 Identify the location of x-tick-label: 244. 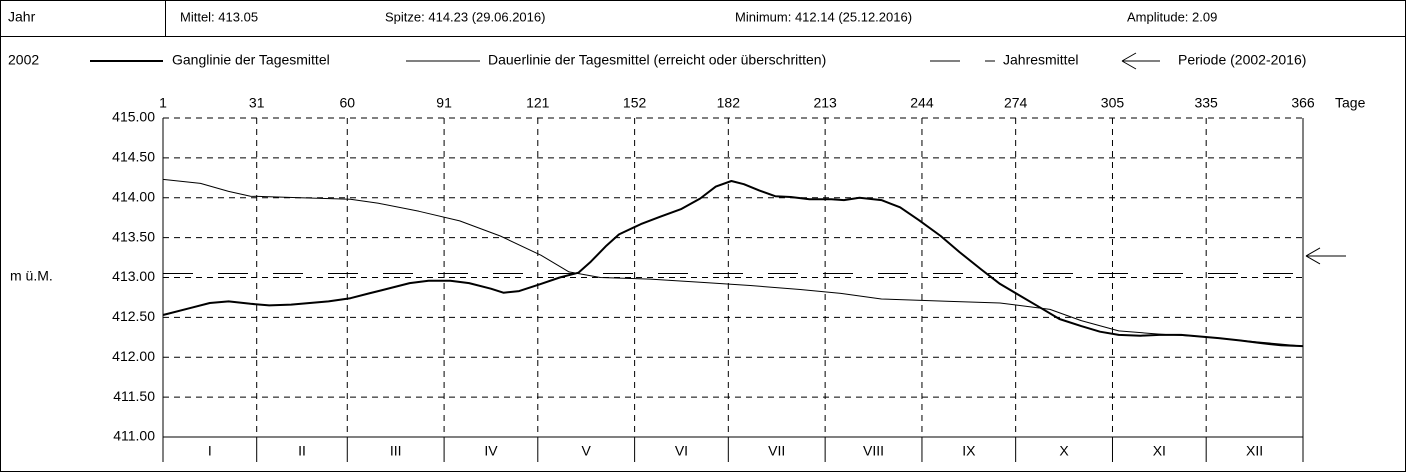
(922, 103).